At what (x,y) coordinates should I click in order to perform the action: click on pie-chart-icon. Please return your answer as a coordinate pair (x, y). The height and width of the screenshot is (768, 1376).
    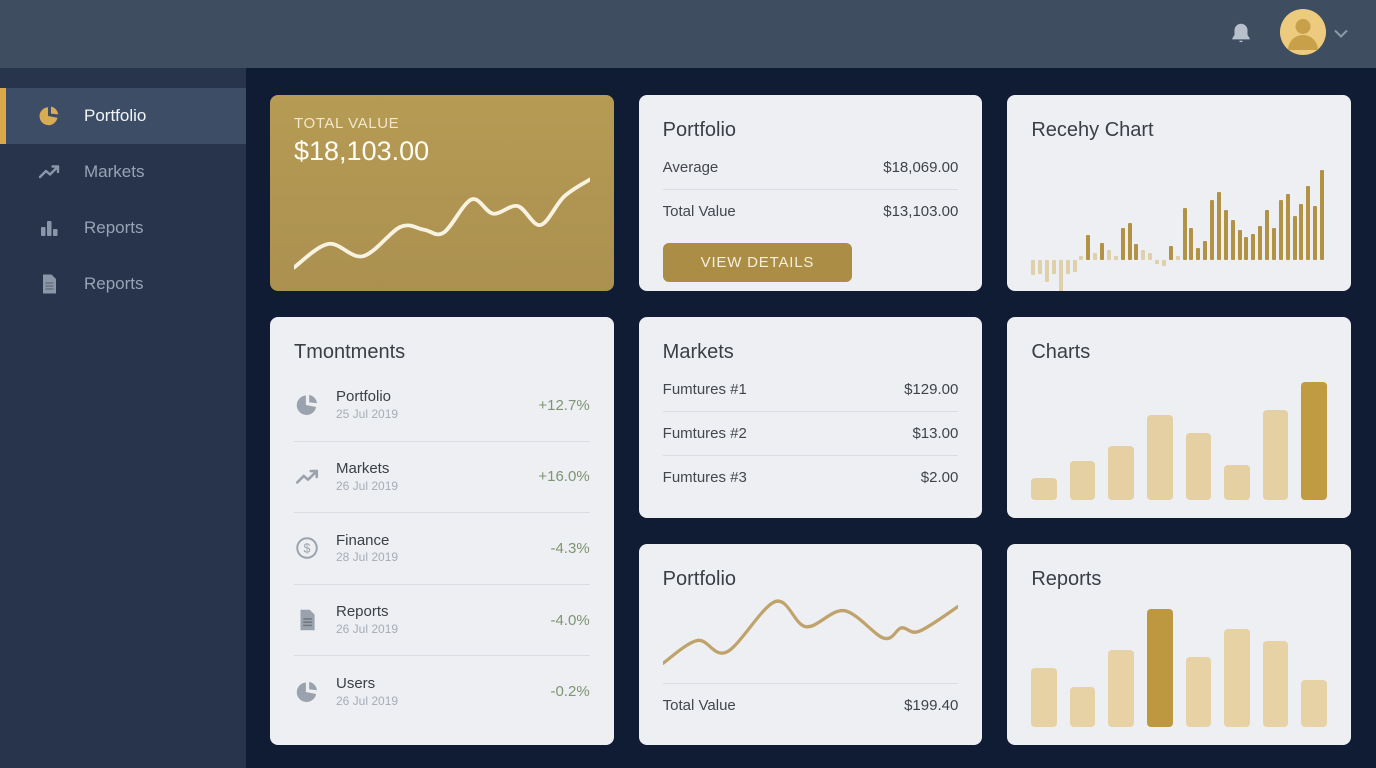
    Looking at the image, I should click on (307, 692).